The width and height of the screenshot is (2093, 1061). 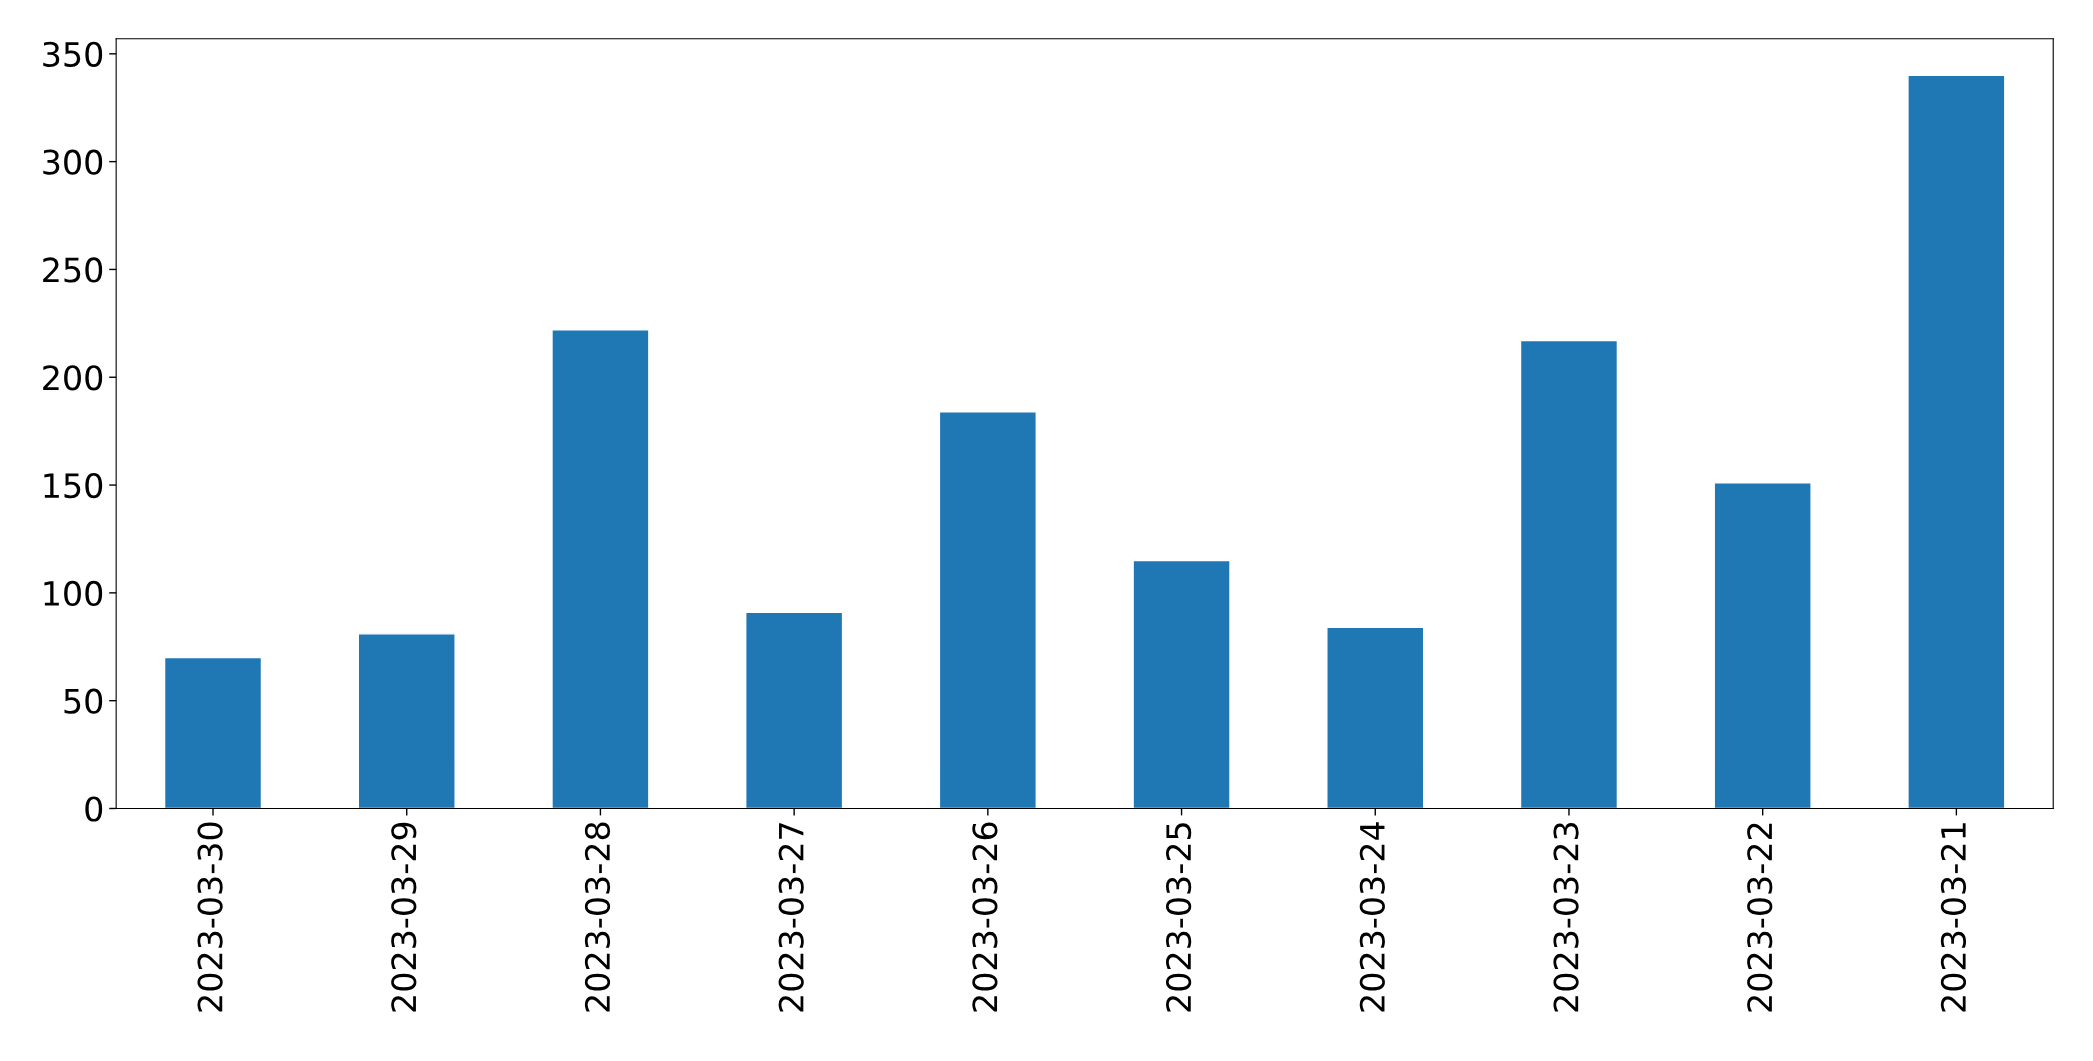 I want to click on x-tick-label: 2023-03-25, so click(x=1179, y=917).